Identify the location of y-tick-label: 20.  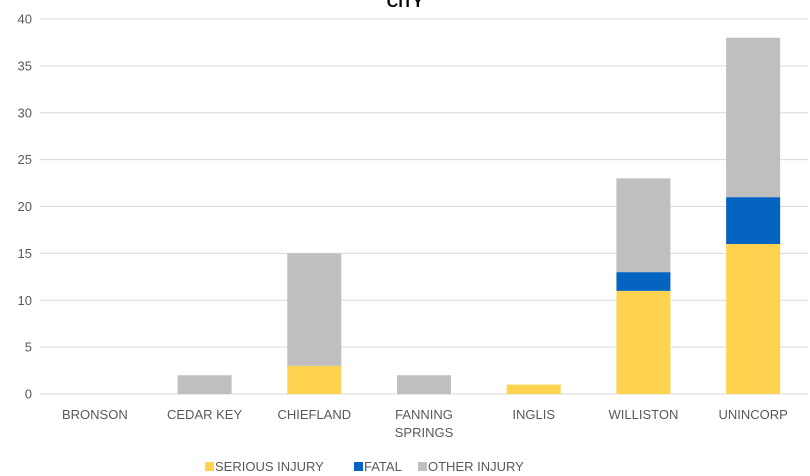
(25, 206).